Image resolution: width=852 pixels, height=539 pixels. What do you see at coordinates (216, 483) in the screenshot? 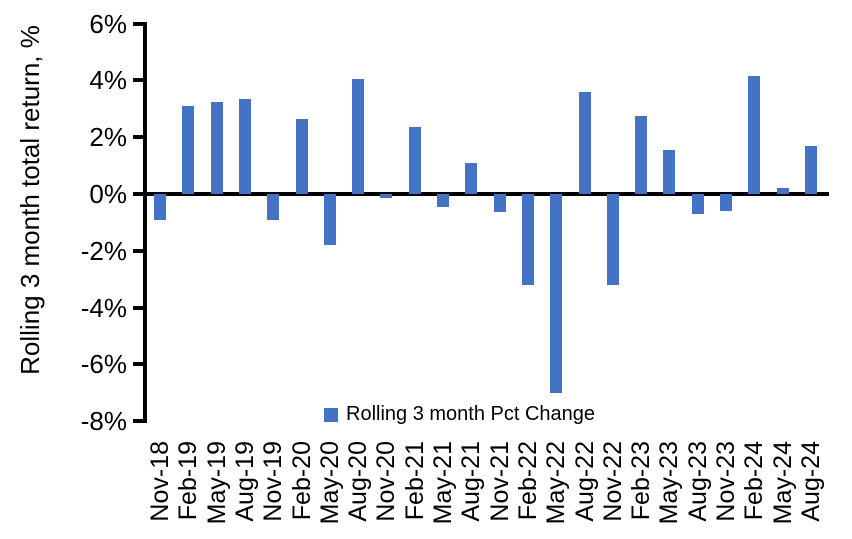
I see `x-tick-label: May-19` at bounding box center [216, 483].